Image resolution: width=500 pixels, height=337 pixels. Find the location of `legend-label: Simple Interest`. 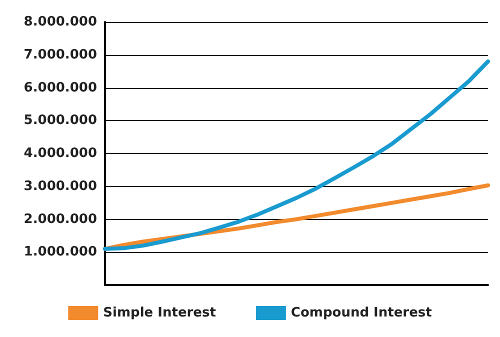

legend-label: Simple Interest is located at coordinates (159, 313).